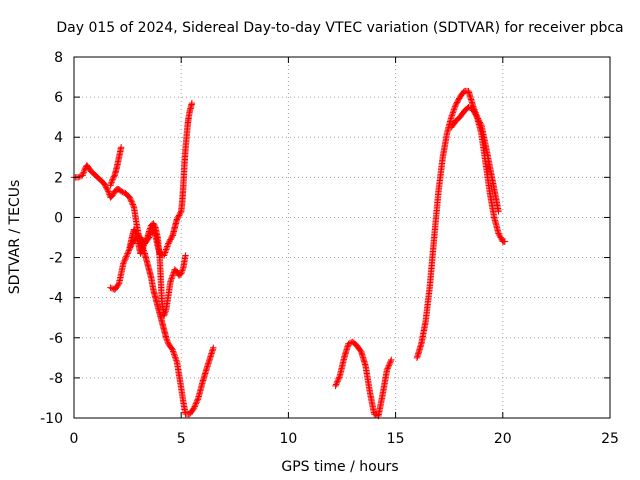 The image size is (640, 480). What do you see at coordinates (58, 178) in the screenshot?
I see `y-tick-label-6: 2` at bounding box center [58, 178].